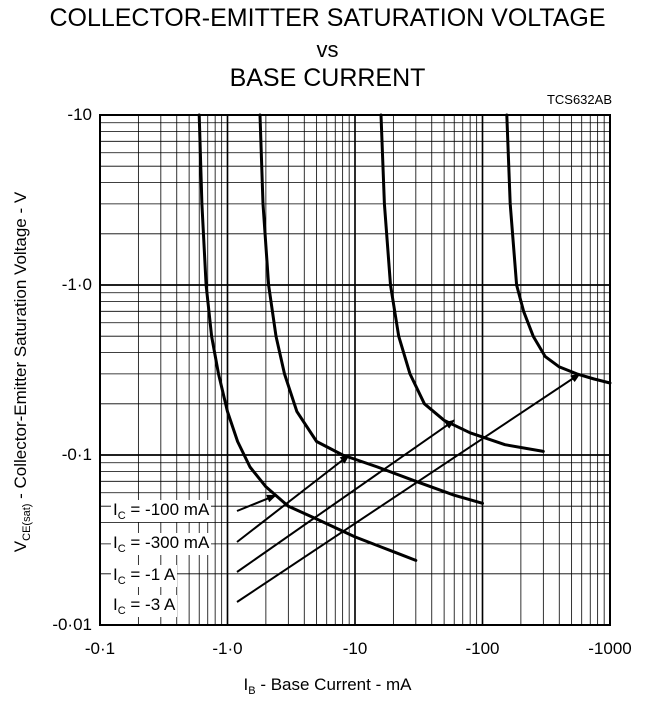 Image resolution: width=655 pixels, height=702 pixels. What do you see at coordinates (161, 511) in the screenshot?
I see `curve-label-100ma: IC = -100 mA` at bounding box center [161, 511].